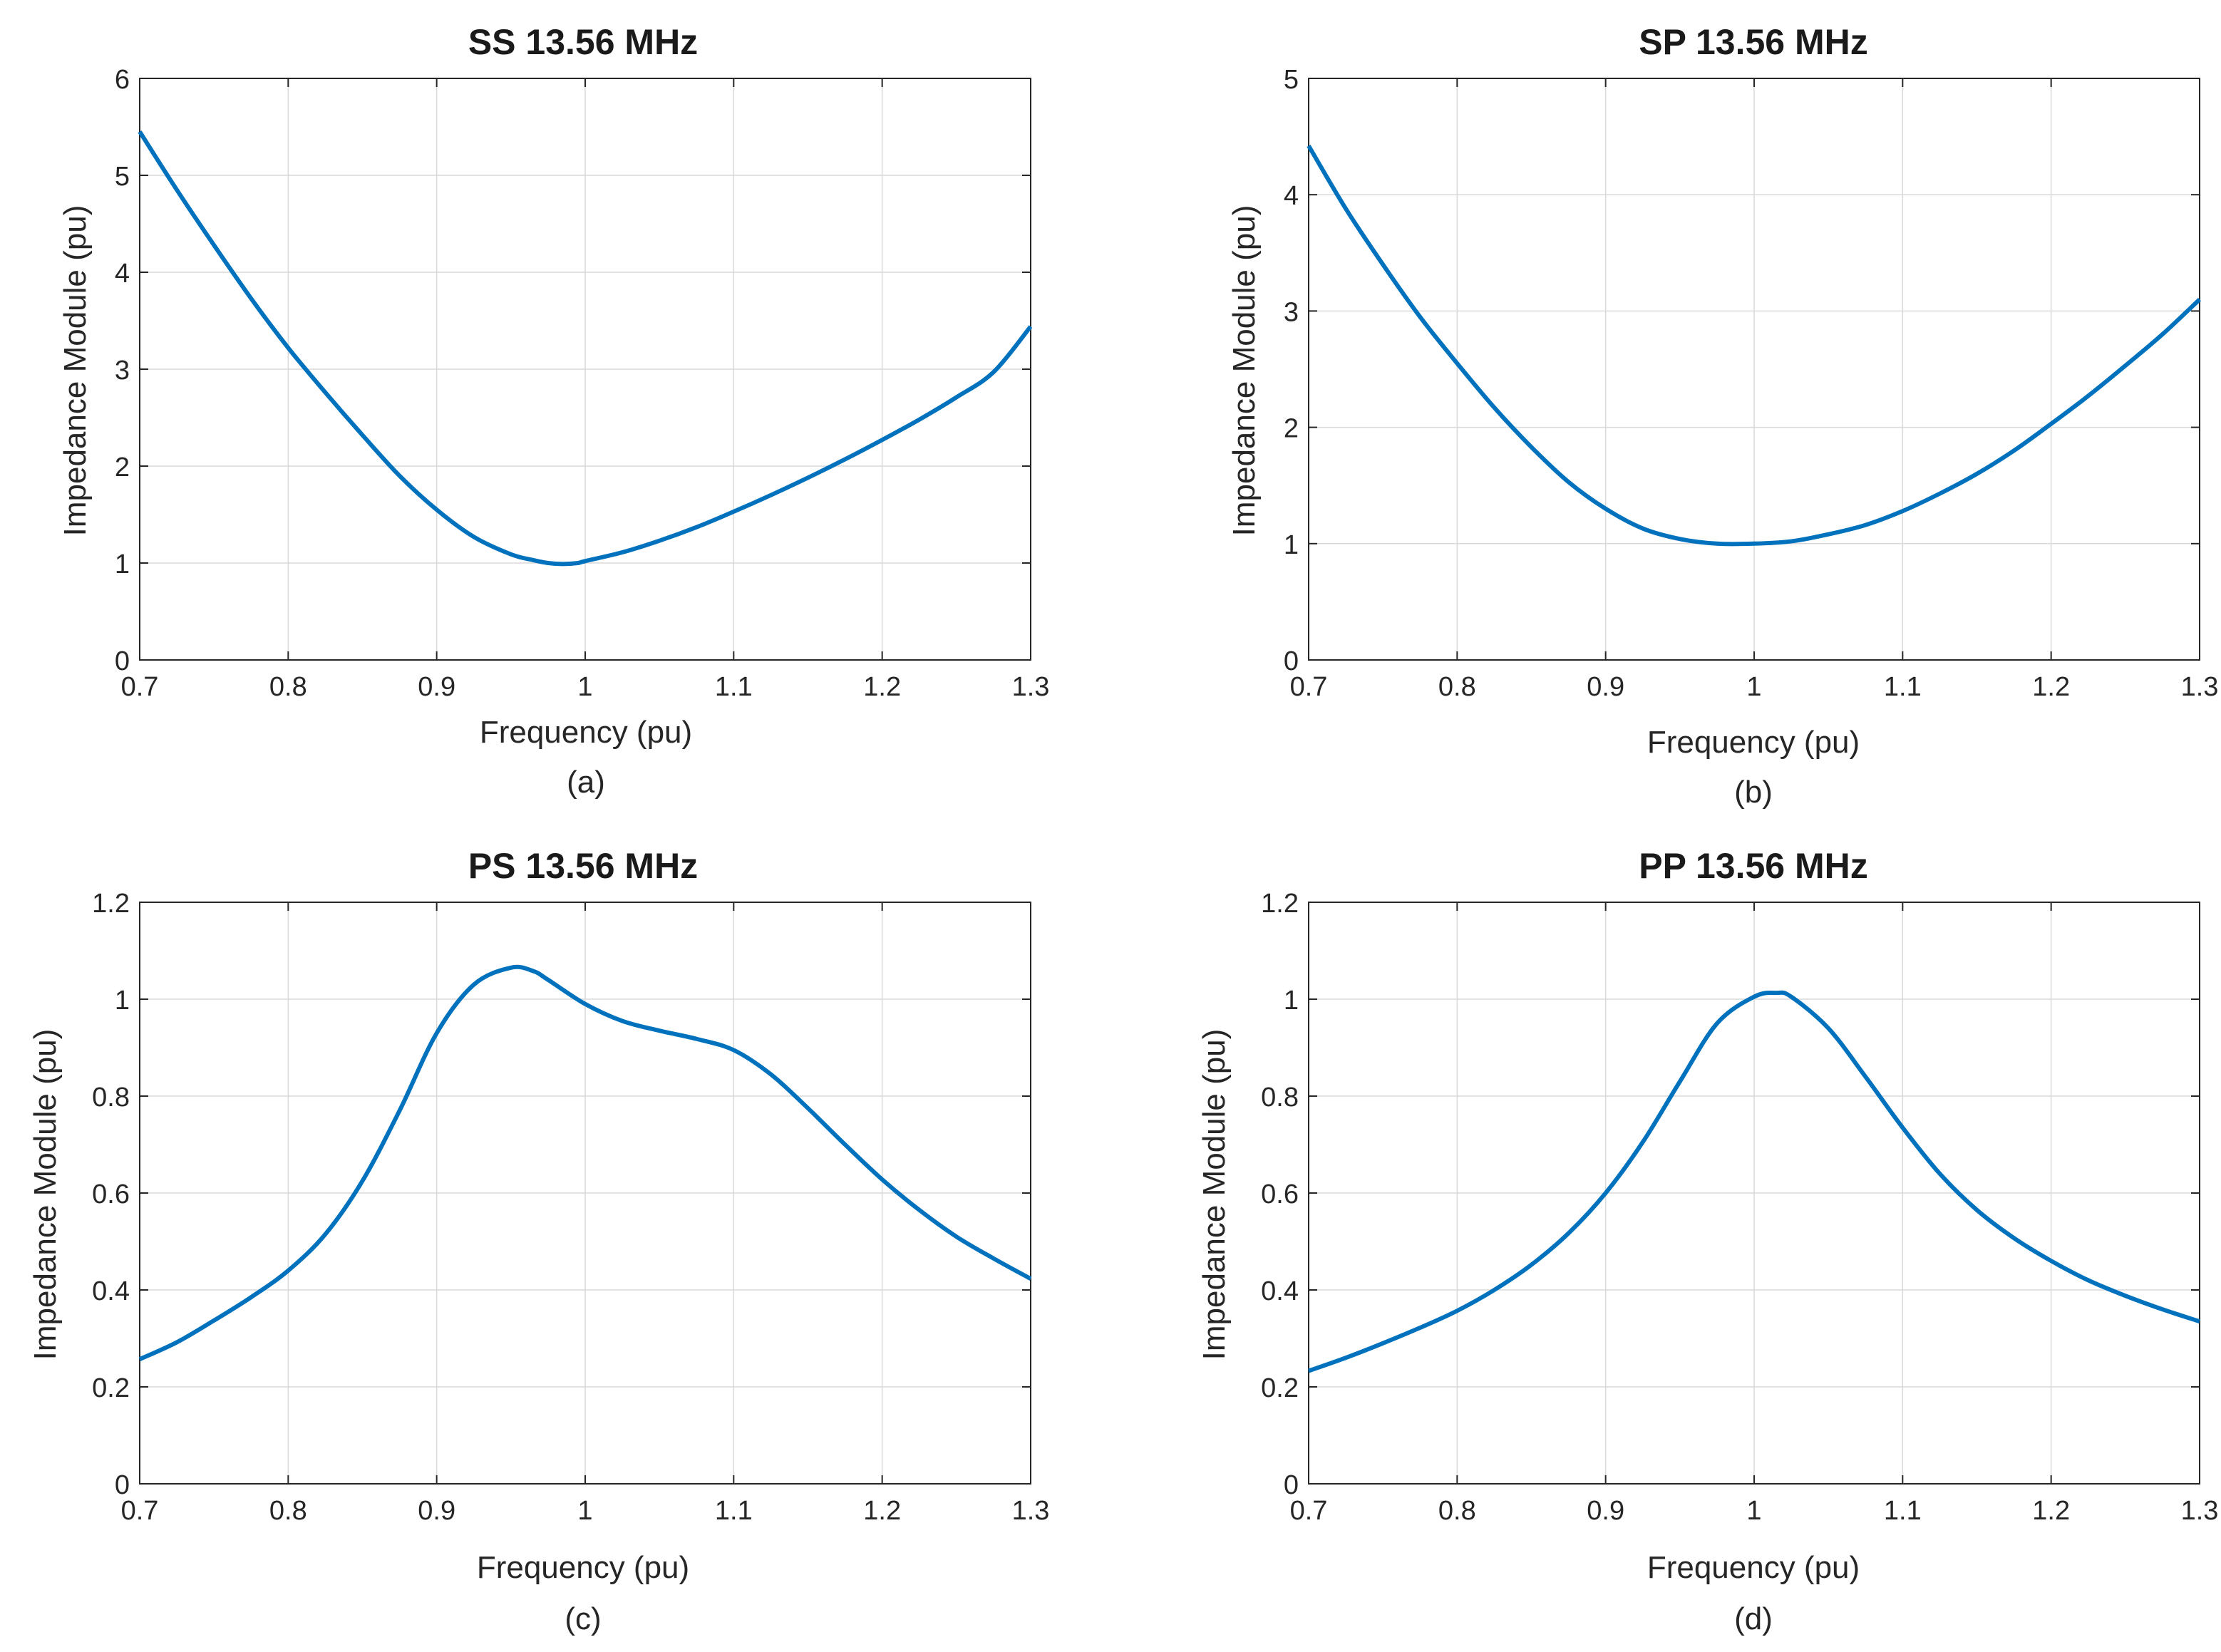  Describe the element at coordinates (122, 80) in the screenshot. I see `y-tick-label: 6` at that location.